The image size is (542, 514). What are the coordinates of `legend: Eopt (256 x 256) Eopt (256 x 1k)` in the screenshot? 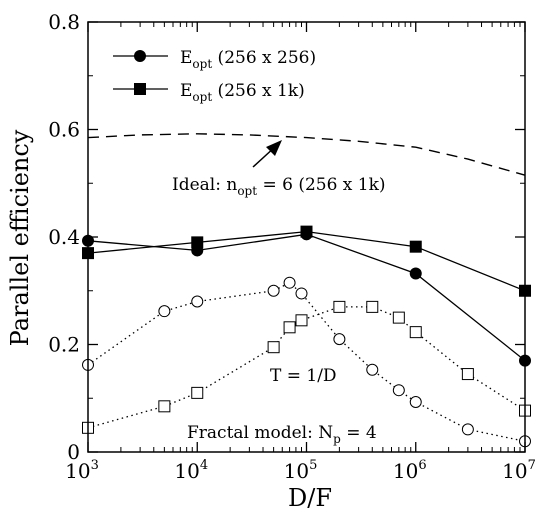 It's located at (214, 76).